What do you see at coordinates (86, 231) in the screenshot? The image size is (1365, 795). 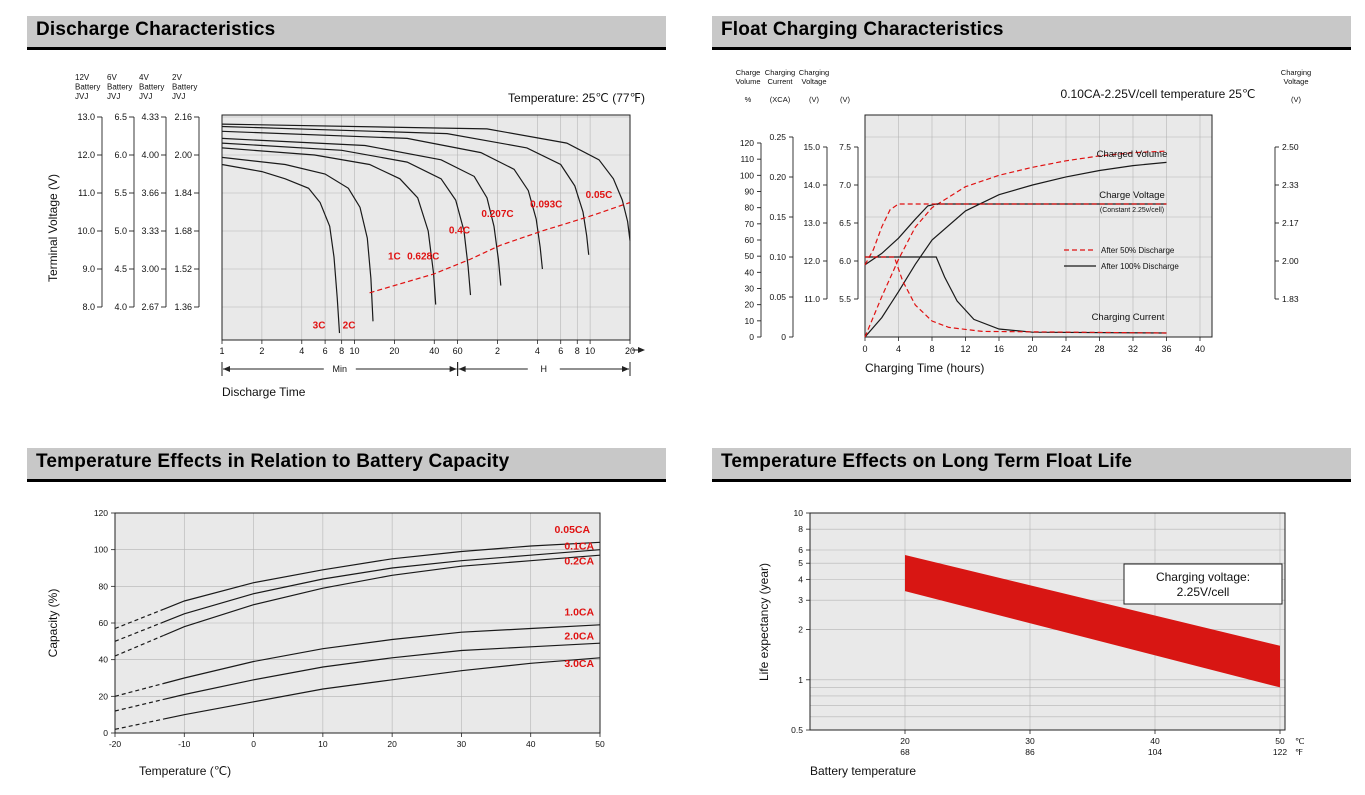 I see `y-tick: 10.0` at bounding box center [86, 231].